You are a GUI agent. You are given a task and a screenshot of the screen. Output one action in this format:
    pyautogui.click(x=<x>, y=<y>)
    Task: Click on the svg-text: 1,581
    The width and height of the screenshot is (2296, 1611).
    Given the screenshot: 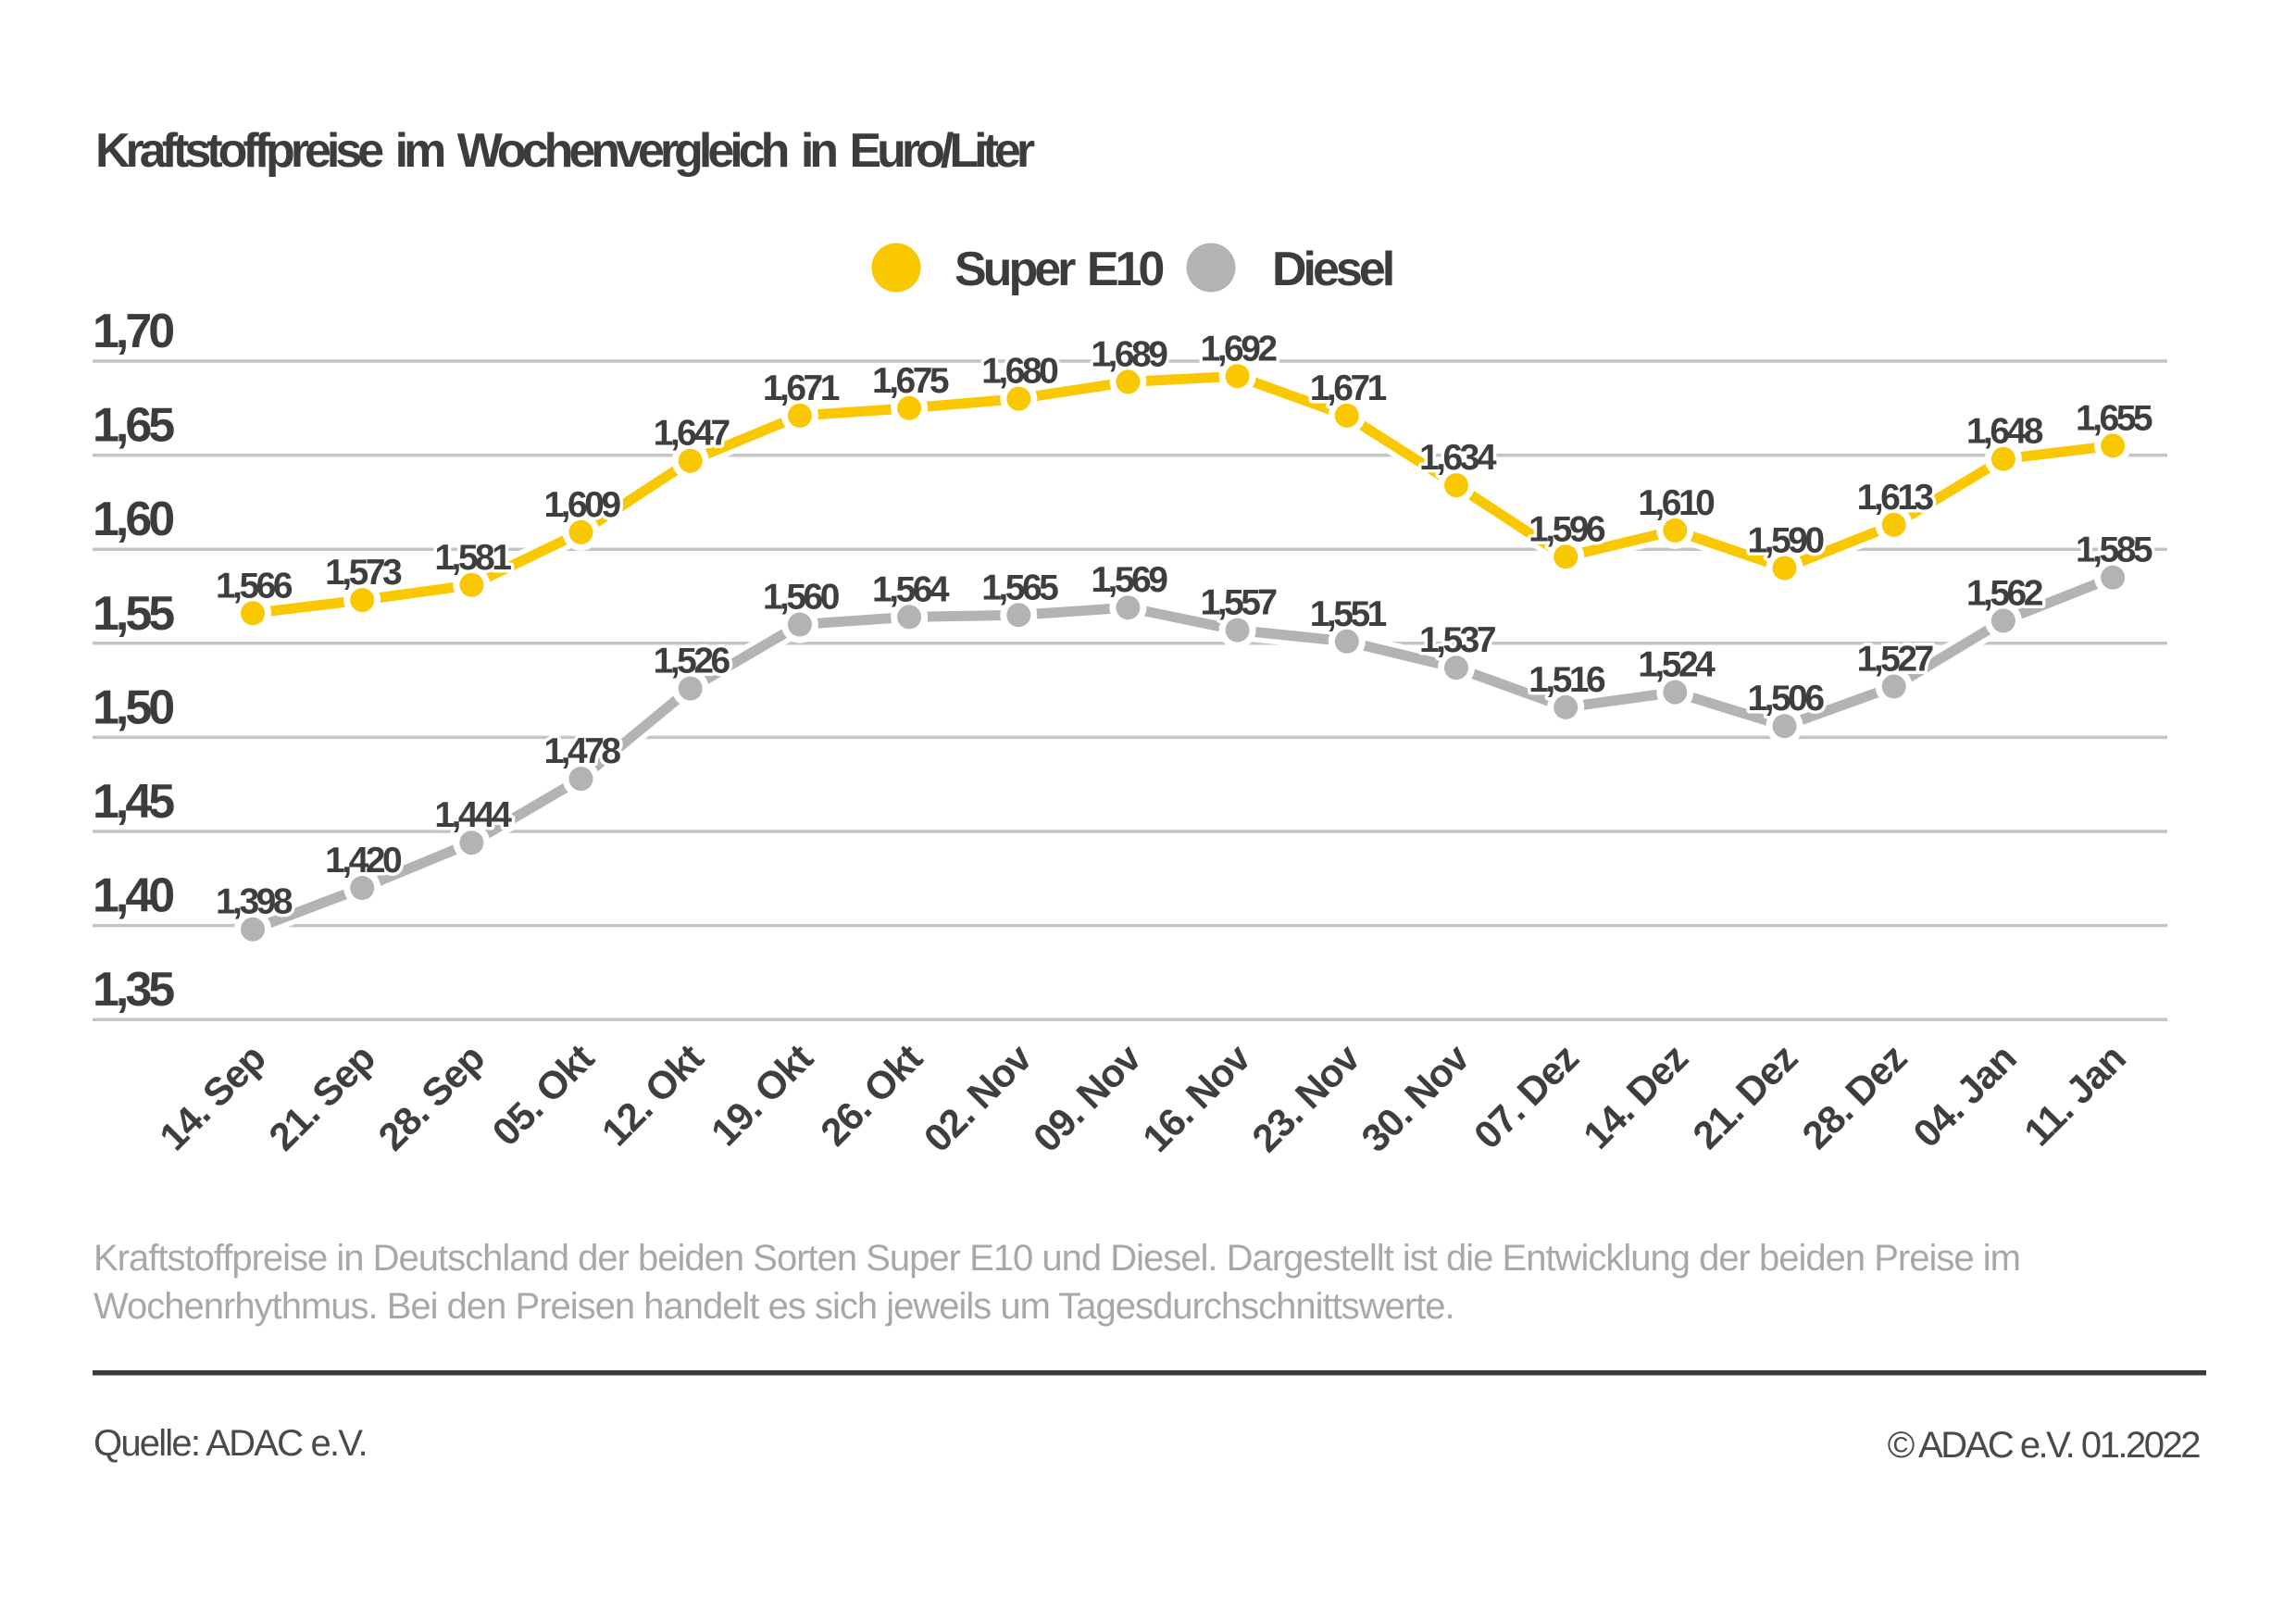 What is the action you would take?
    pyautogui.click(x=472, y=558)
    